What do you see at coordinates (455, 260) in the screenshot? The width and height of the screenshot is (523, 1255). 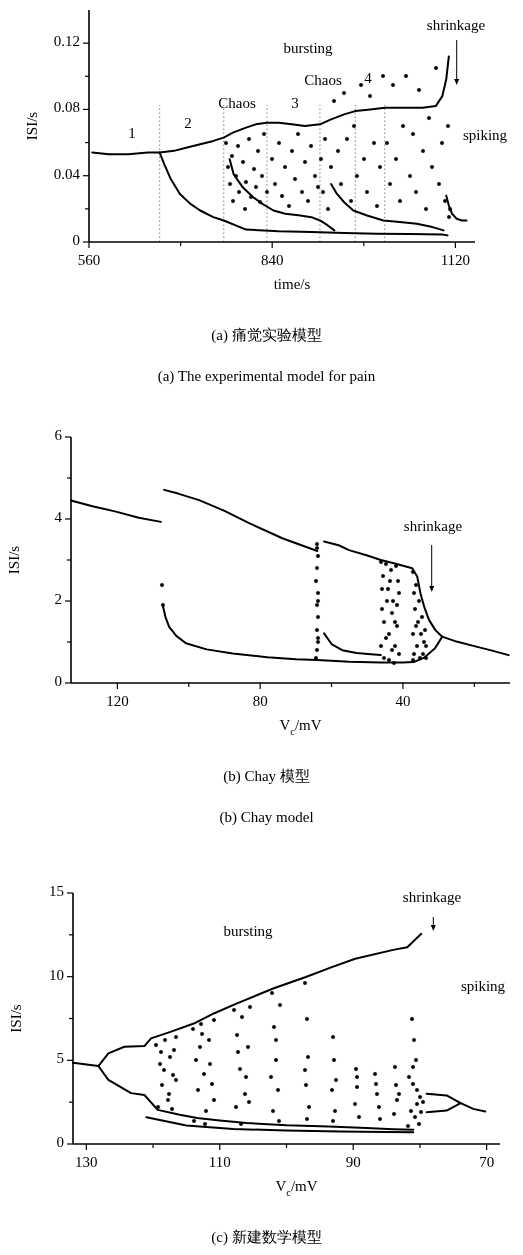 I see `x-tick-label: 1120` at bounding box center [455, 260].